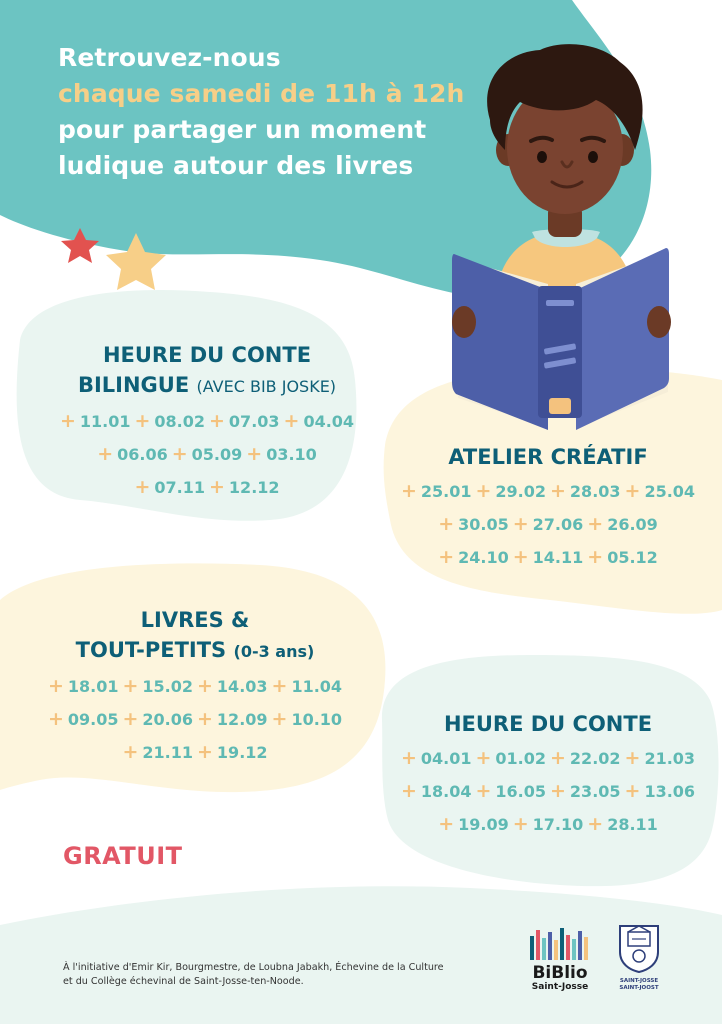  Describe the element at coordinates (274, 651) in the screenshot. I see `section-title-note: (0-3 ans)` at that location.